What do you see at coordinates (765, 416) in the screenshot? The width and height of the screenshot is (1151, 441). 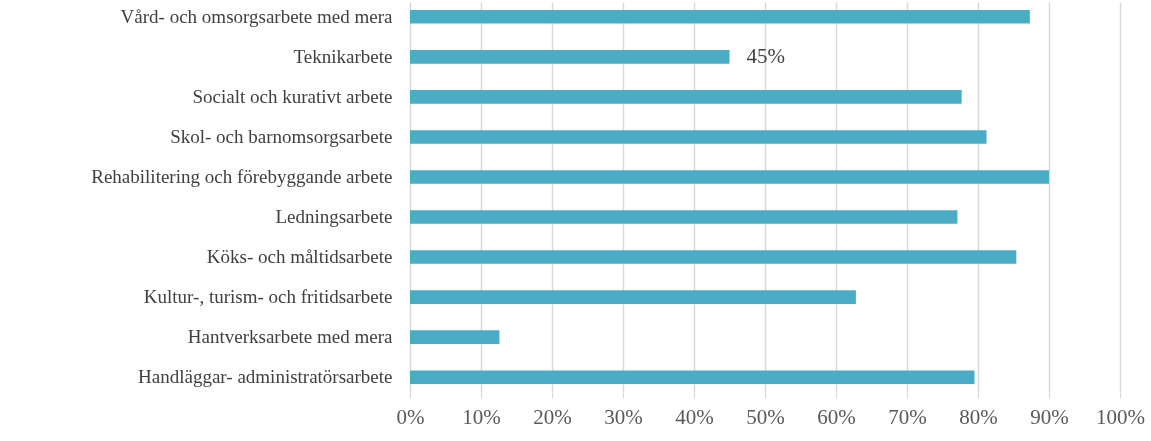 I see `x-tick-label: 50%` at bounding box center [765, 416].